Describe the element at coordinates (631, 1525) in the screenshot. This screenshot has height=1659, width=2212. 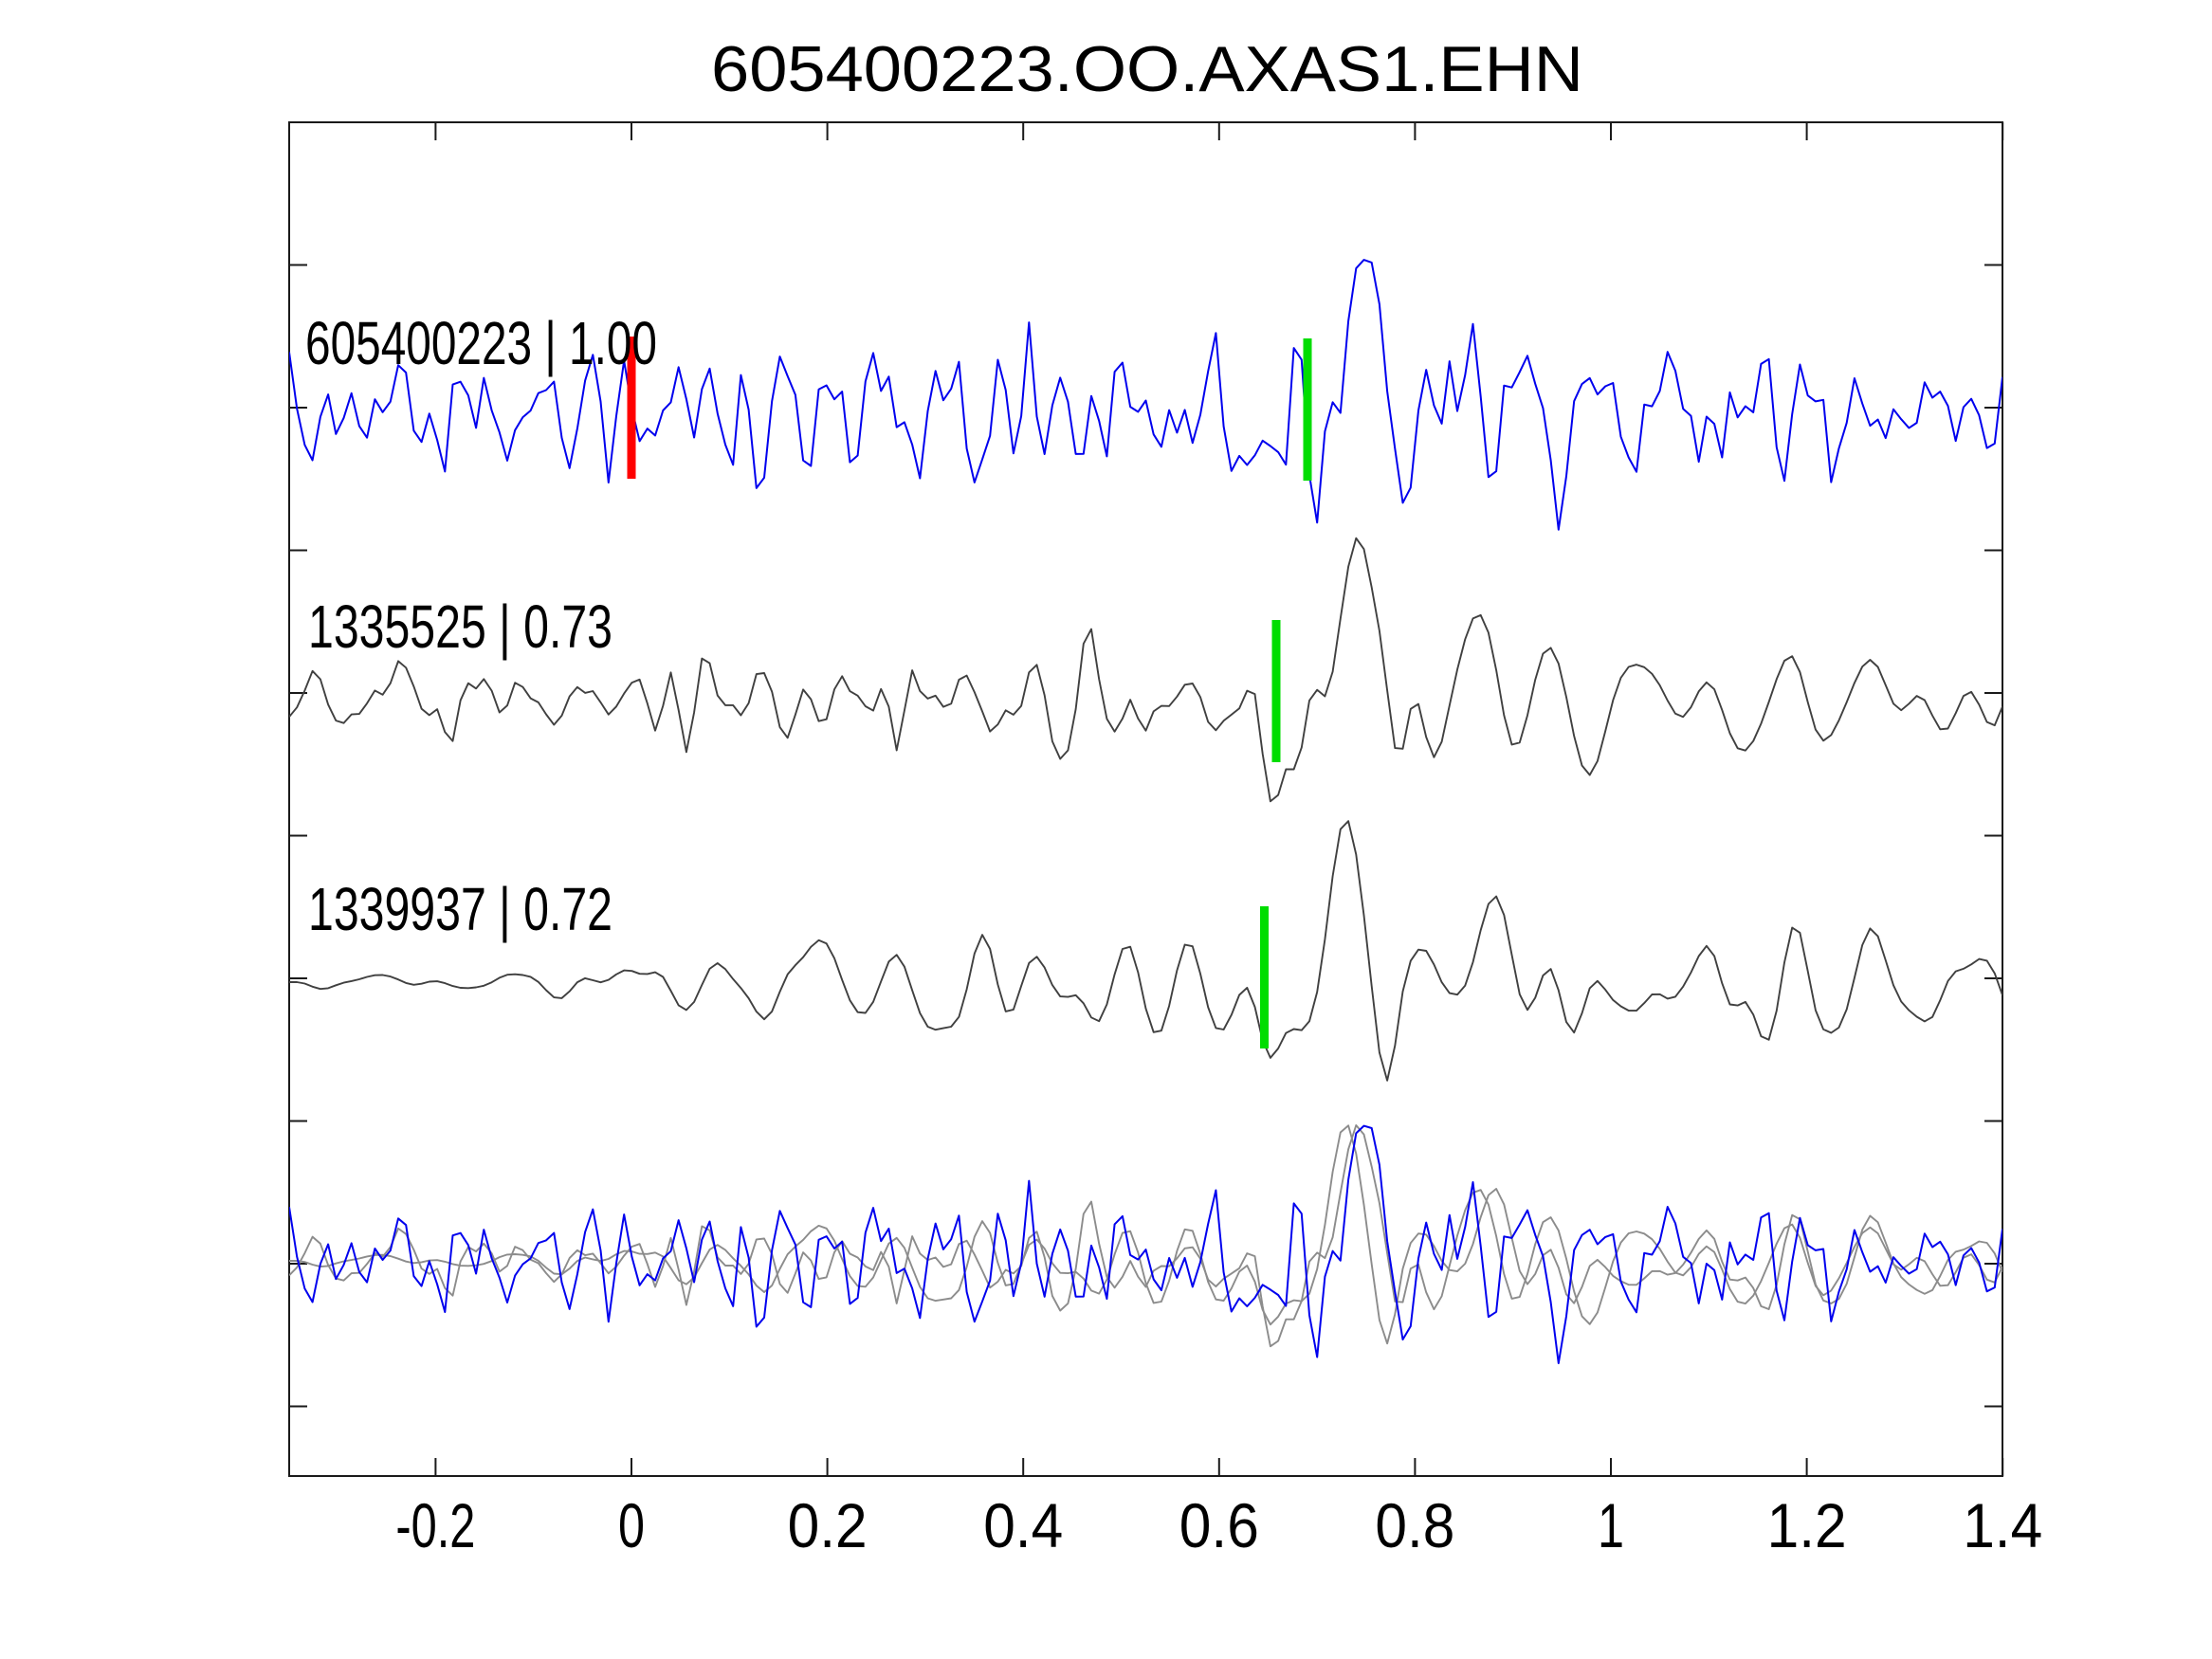
I see `svg-text: 0` at that location.